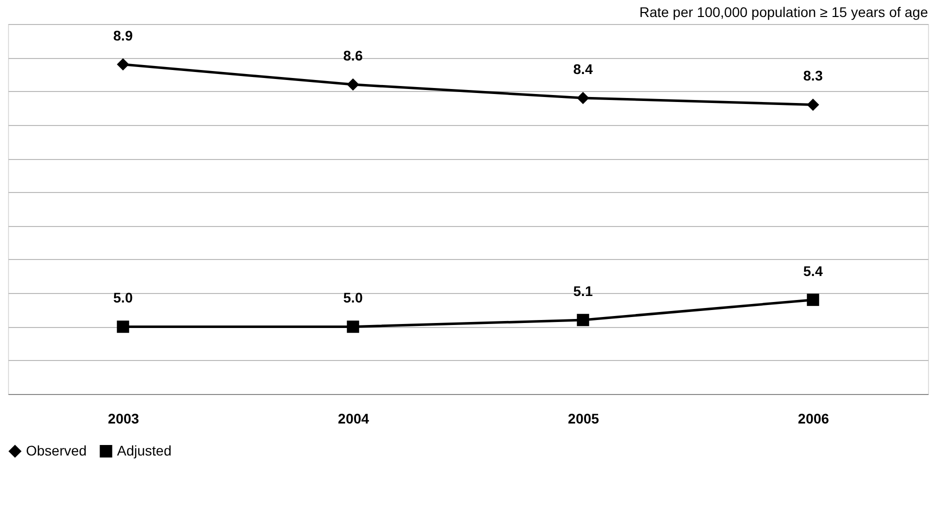 This screenshot has width=946, height=519. I want to click on data-label: 8.9, so click(123, 35).